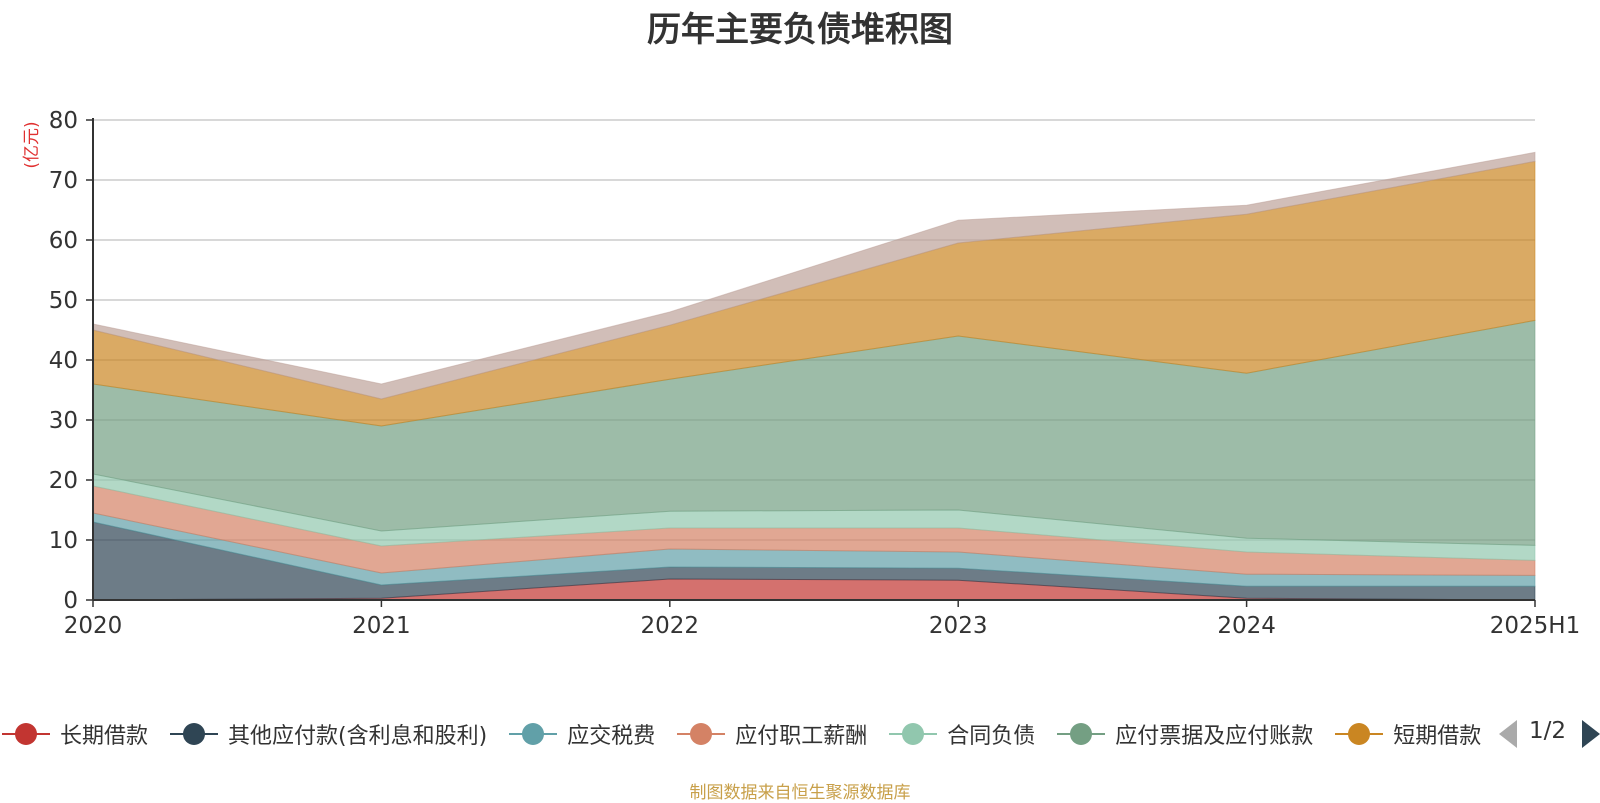 The width and height of the screenshot is (1600, 803). What do you see at coordinates (670, 626) in the screenshot?
I see `x-tick-label: 2022` at bounding box center [670, 626].